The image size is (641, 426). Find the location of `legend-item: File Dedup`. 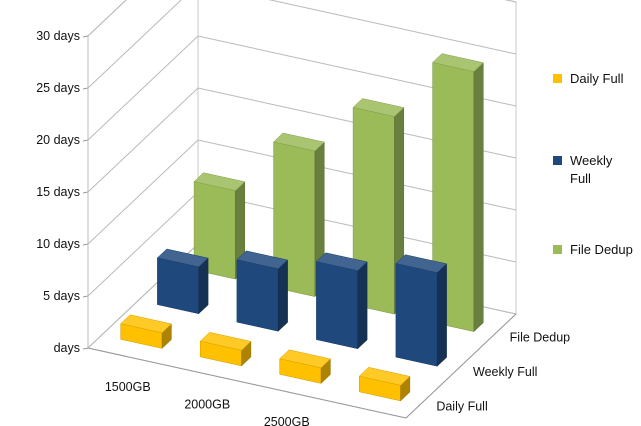

legend-item: File Dedup is located at coordinates (593, 249).